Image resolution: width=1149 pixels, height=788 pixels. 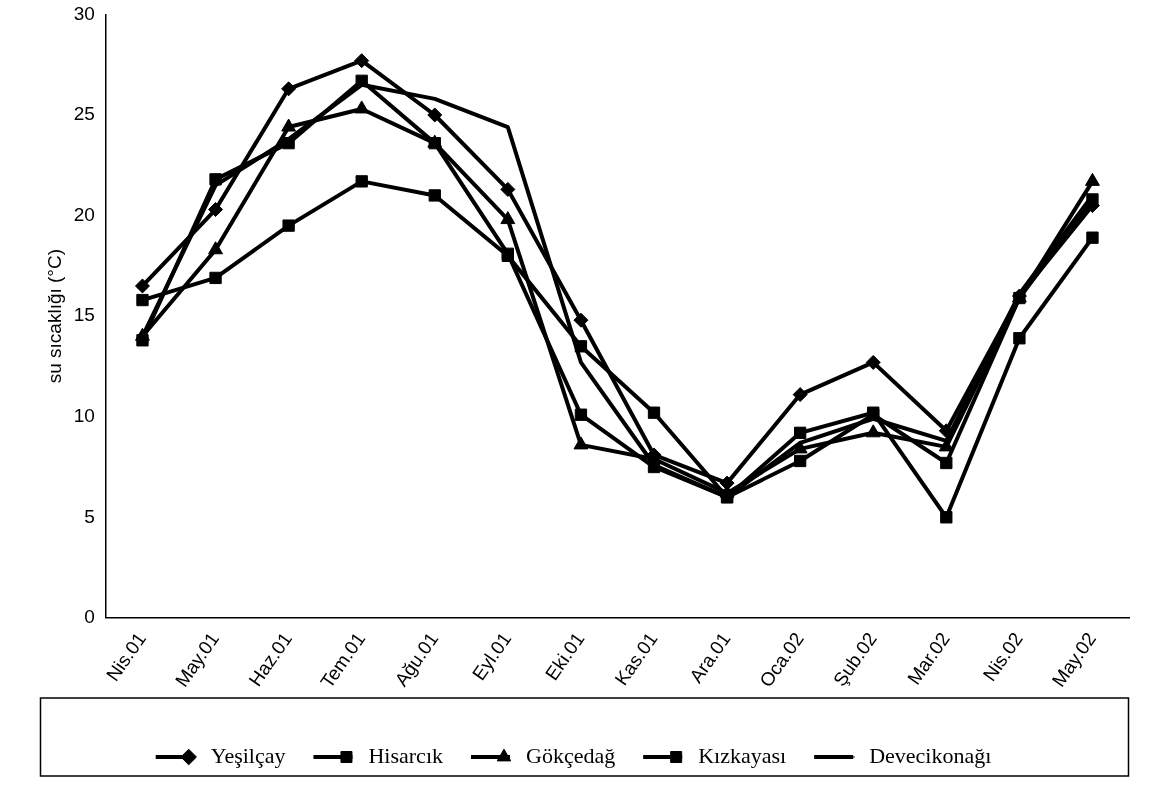 What do you see at coordinates (742, 755) in the screenshot?
I see `legend-label: Kızkayası` at bounding box center [742, 755].